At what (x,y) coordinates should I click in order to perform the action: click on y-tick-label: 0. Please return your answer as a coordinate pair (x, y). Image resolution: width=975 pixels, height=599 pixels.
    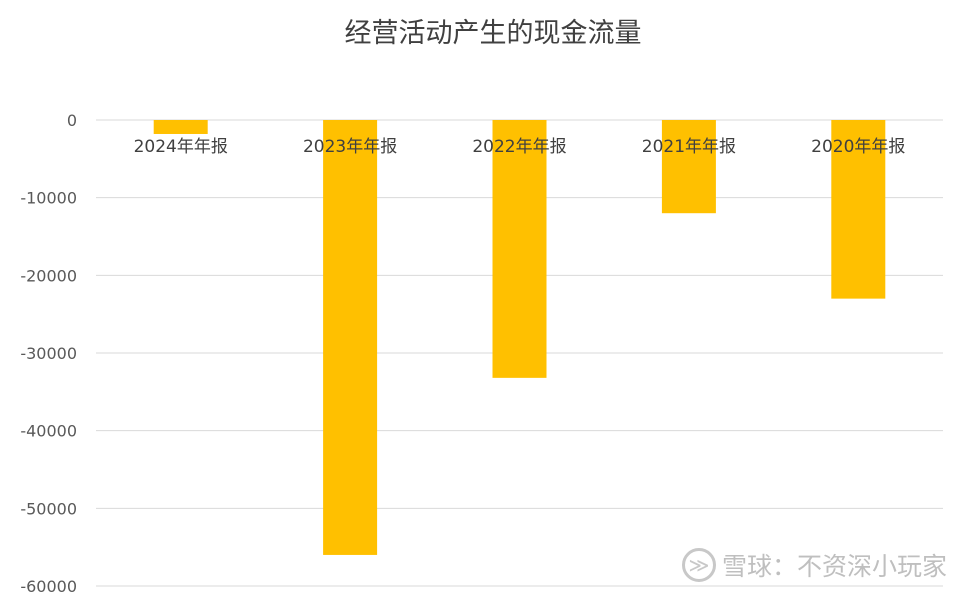
    Looking at the image, I should click on (72, 120).